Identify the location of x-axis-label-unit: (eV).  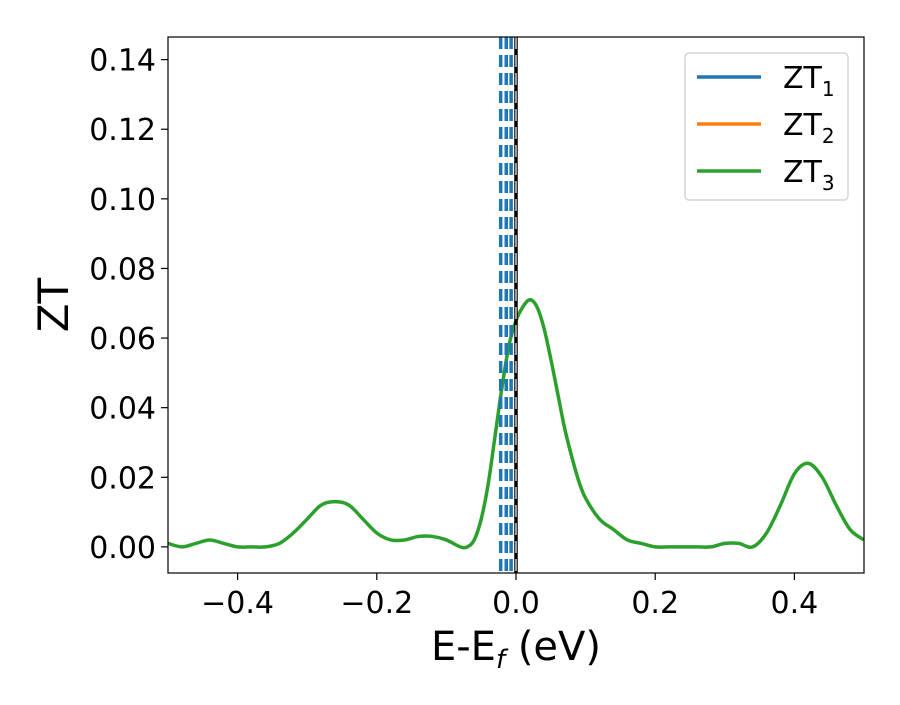
(553, 647).